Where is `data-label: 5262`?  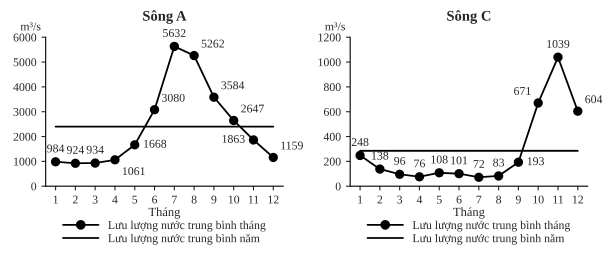 data-label: 5262 is located at coordinates (213, 44).